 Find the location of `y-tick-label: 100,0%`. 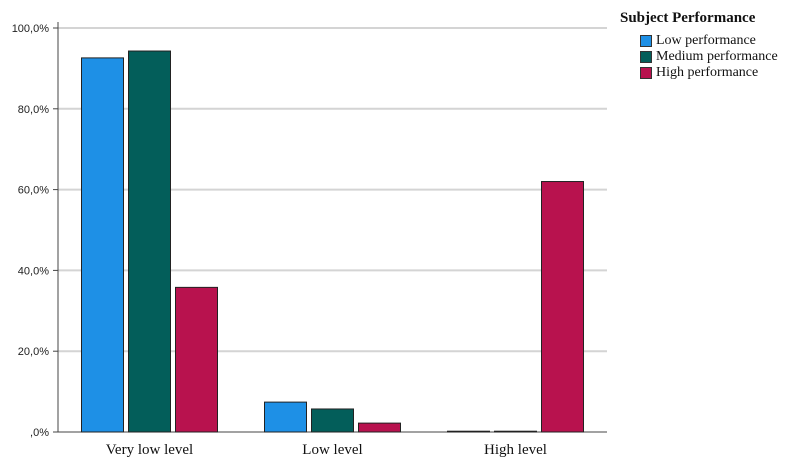

y-tick-label: 100,0% is located at coordinates (31, 29).